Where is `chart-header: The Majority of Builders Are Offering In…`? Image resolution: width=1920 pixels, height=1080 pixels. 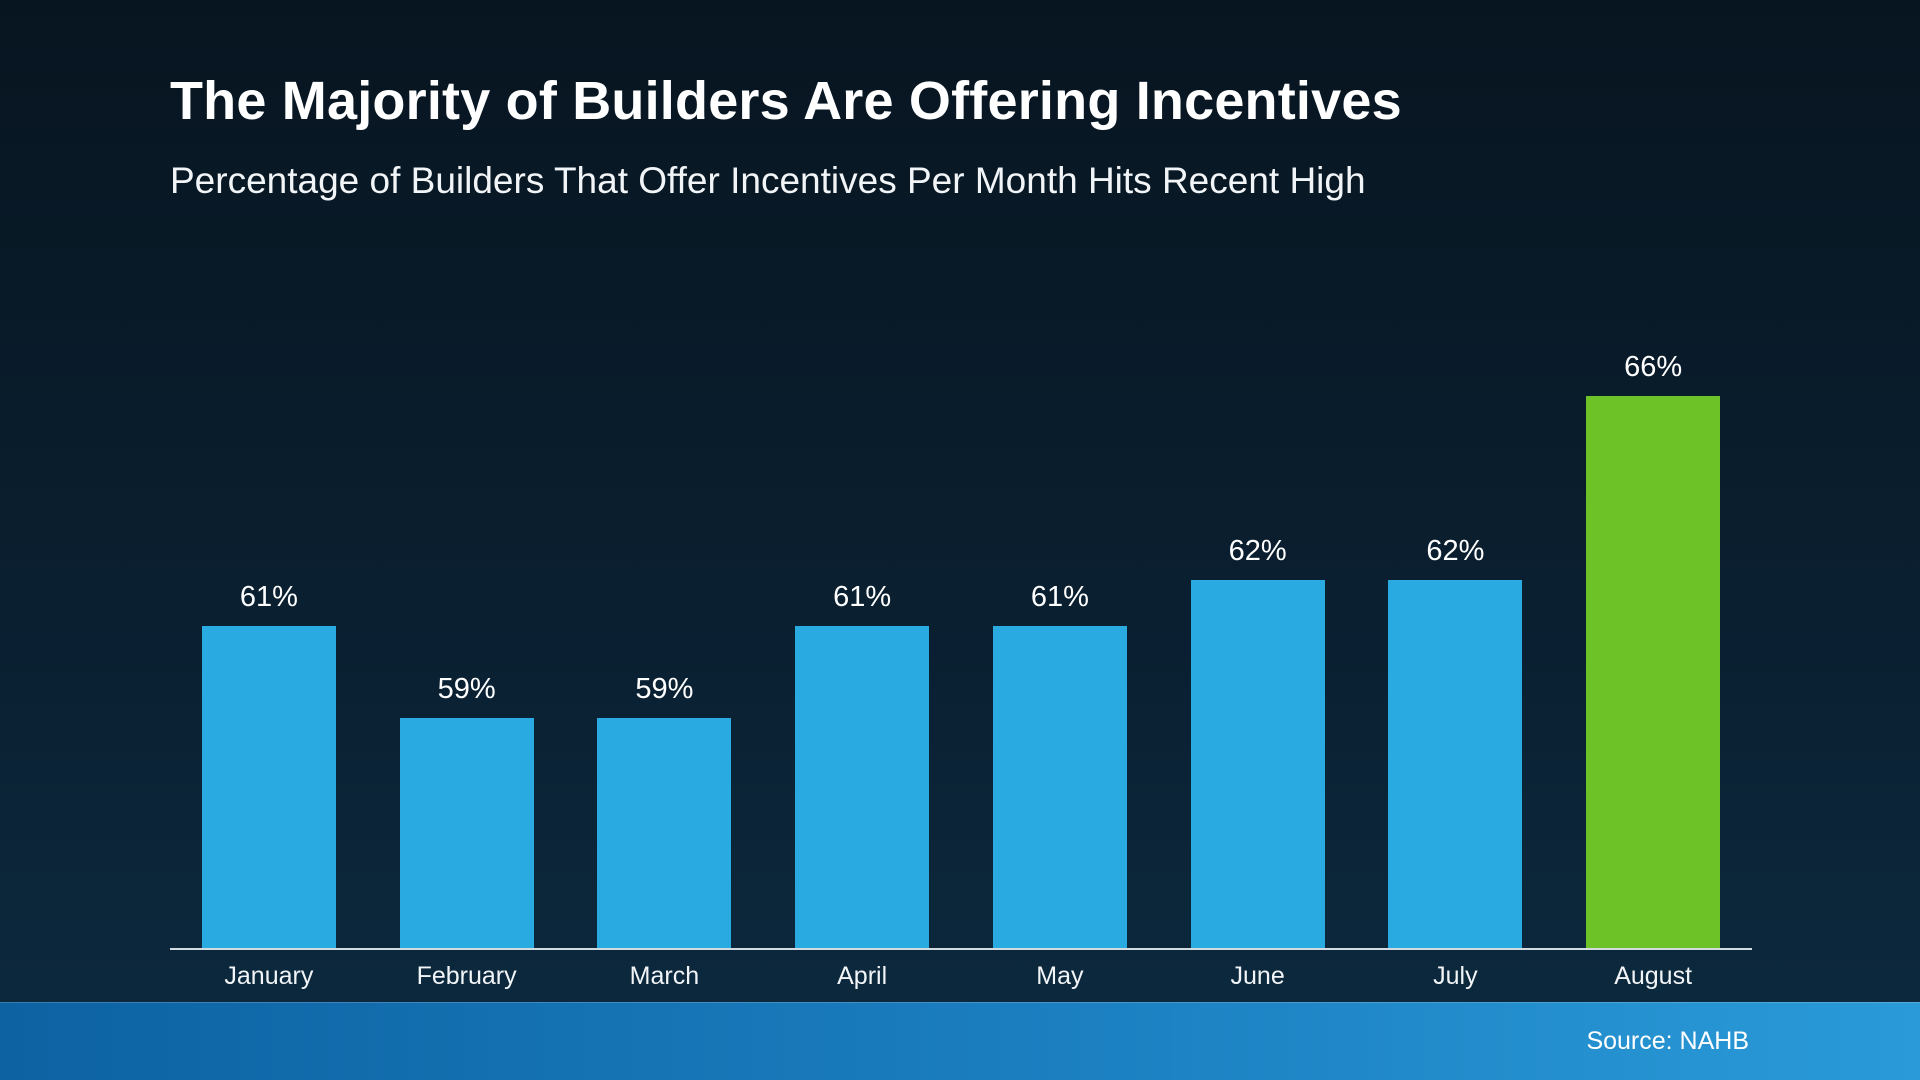
chart-header: The Majority of Builders Are Offering In… is located at coordinates (786, 136).